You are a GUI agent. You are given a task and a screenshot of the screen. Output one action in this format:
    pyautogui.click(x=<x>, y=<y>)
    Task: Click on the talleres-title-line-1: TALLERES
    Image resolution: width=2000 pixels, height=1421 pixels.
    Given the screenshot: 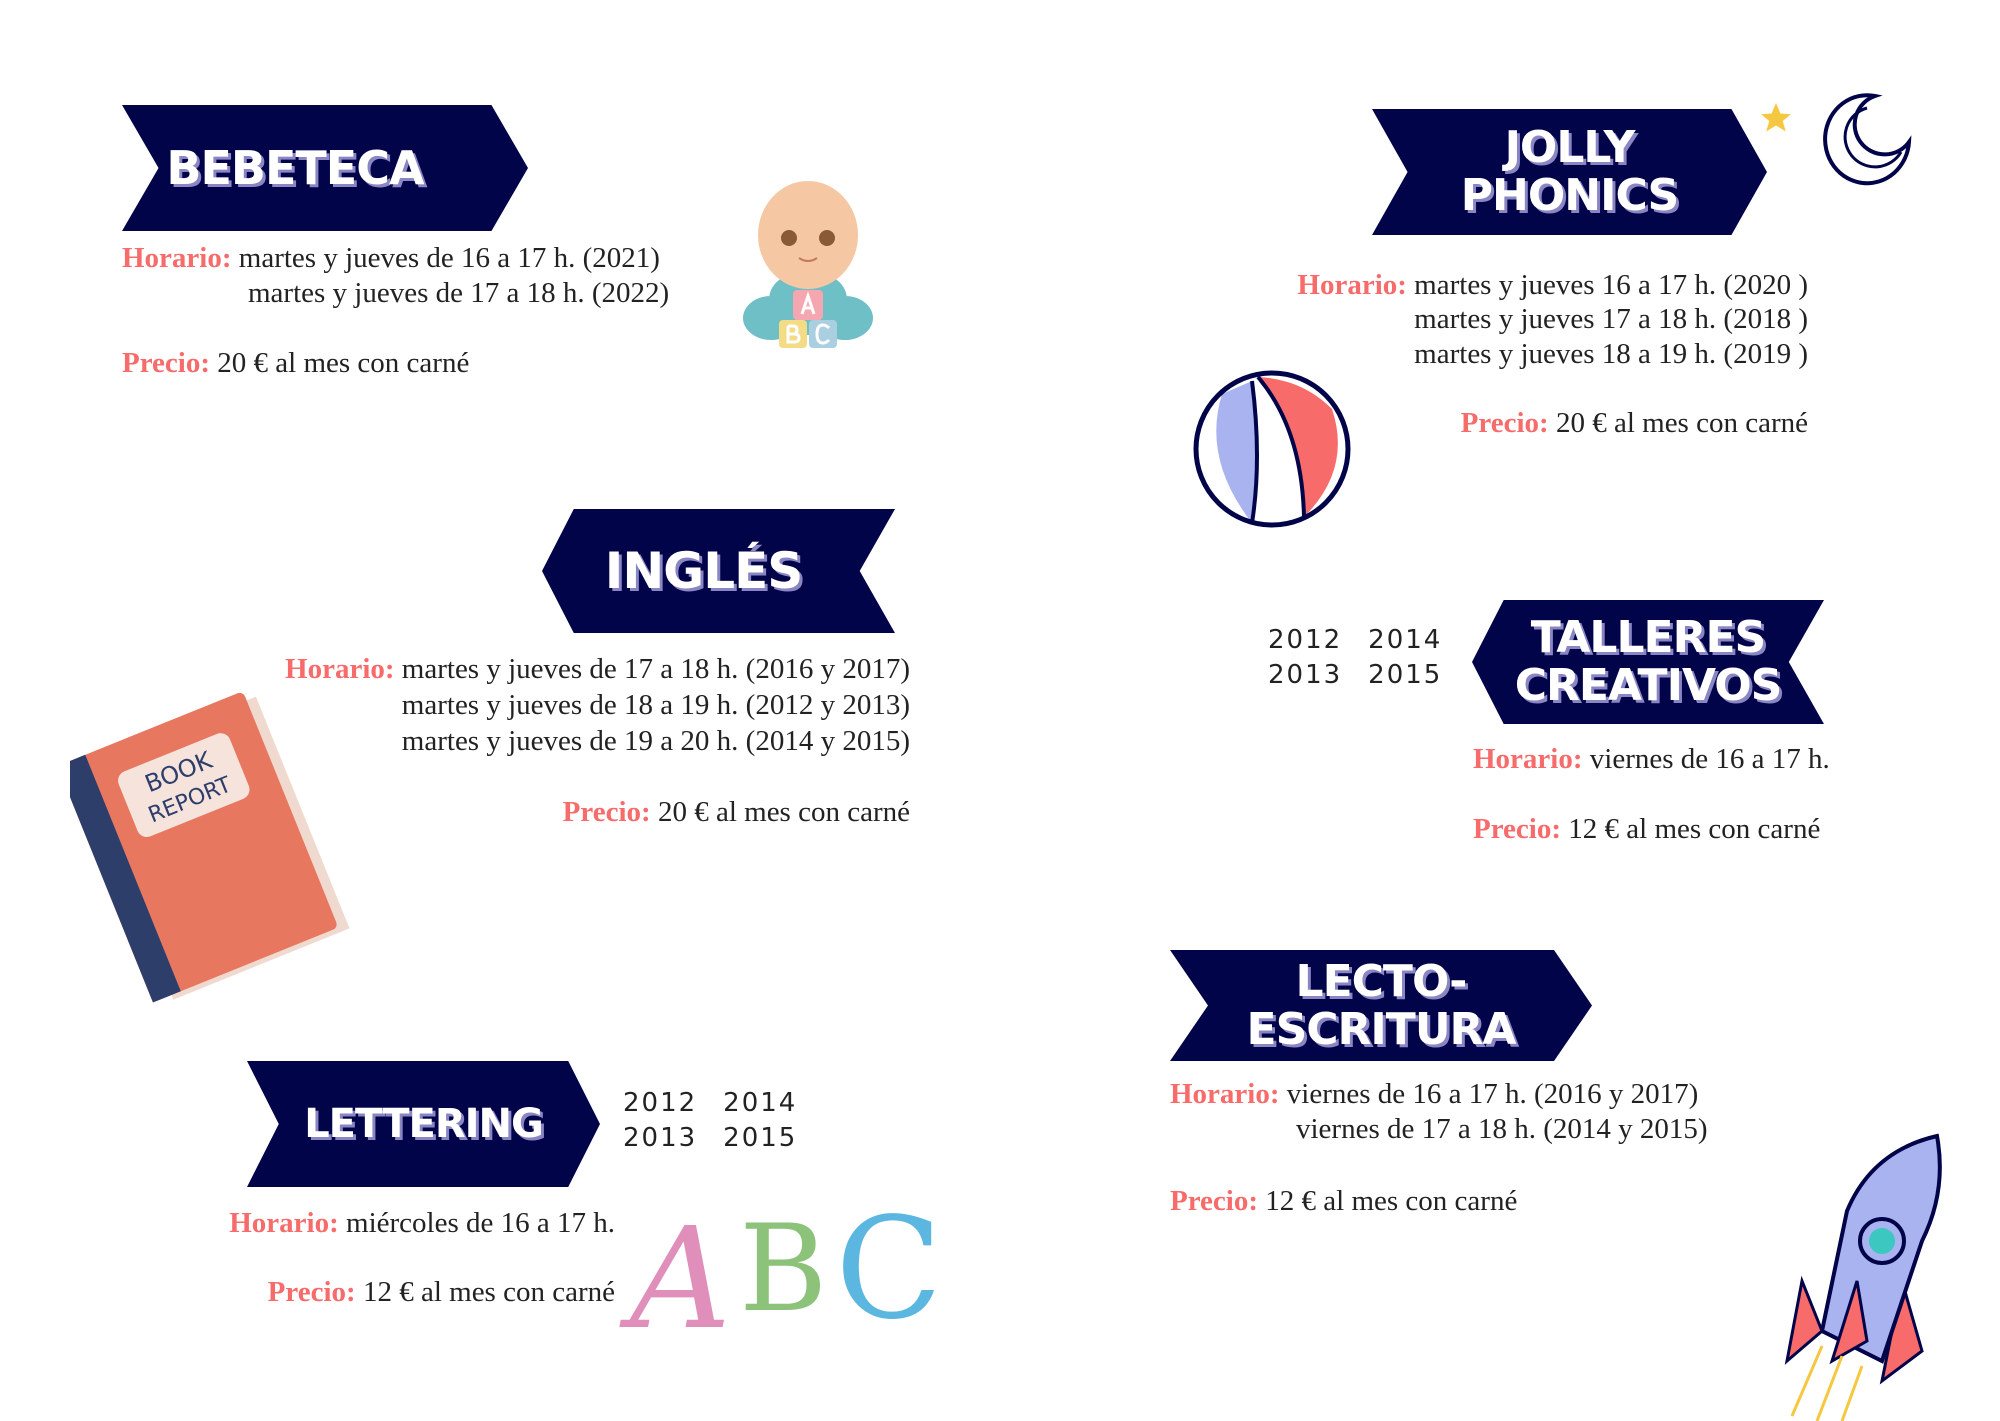 What is the action you would take?
    pyautogui.click(x=1648, y=637)
    